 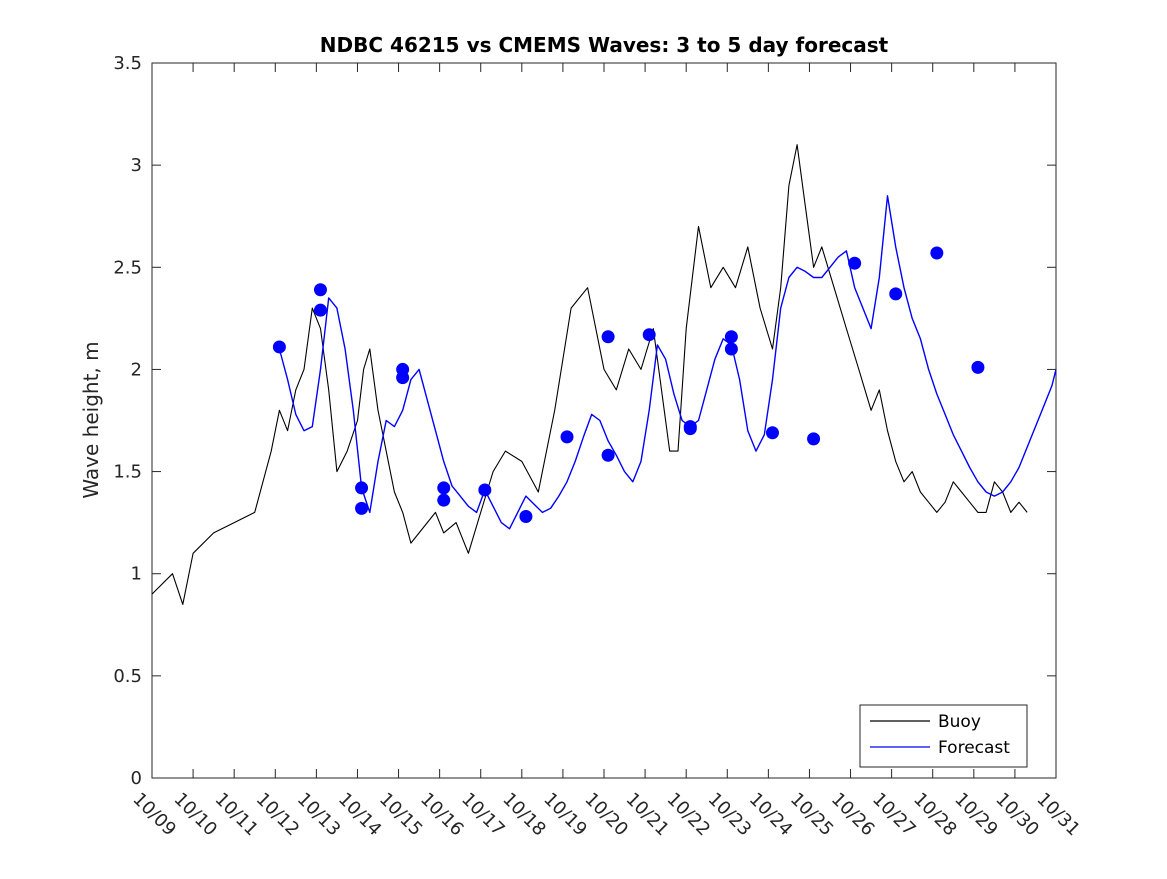 What do you see at coordinates (127, 267) in the screenshot?
I see `y-tick-label: 2.5` at bounding box center [127, 267].